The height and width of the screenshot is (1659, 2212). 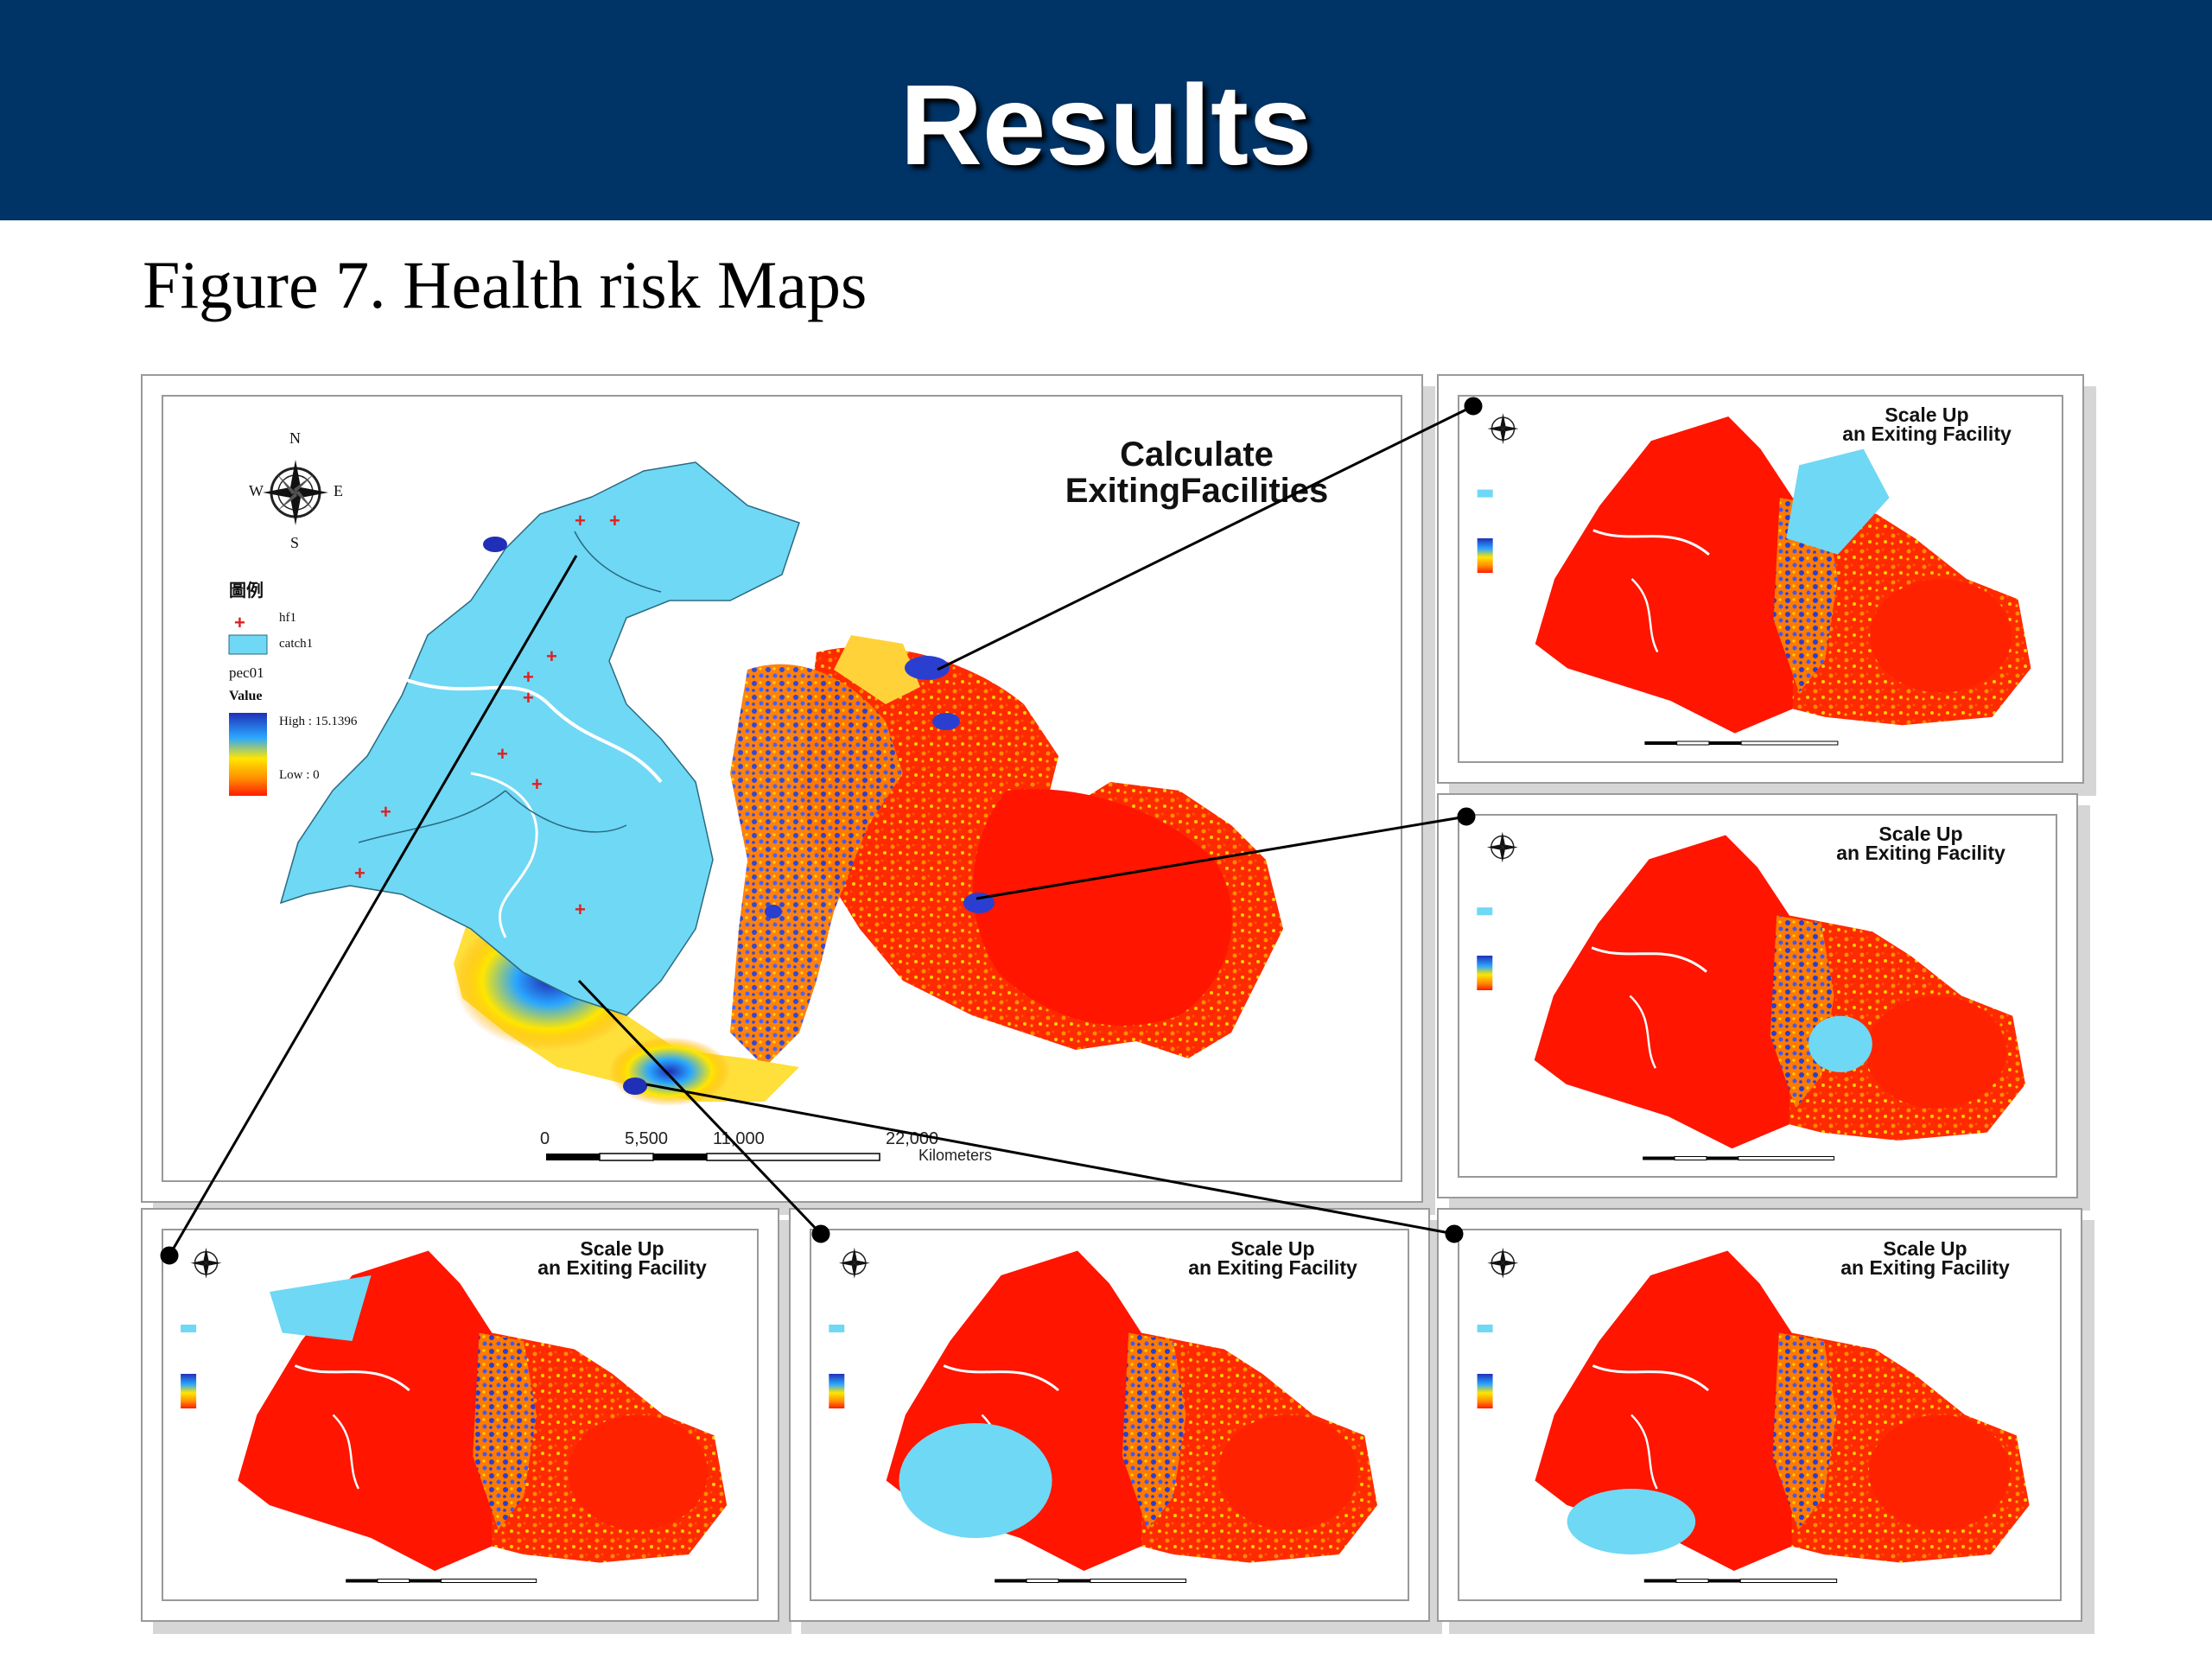 I want to click on risk-yellow-strip, so click(x=877, y=669).